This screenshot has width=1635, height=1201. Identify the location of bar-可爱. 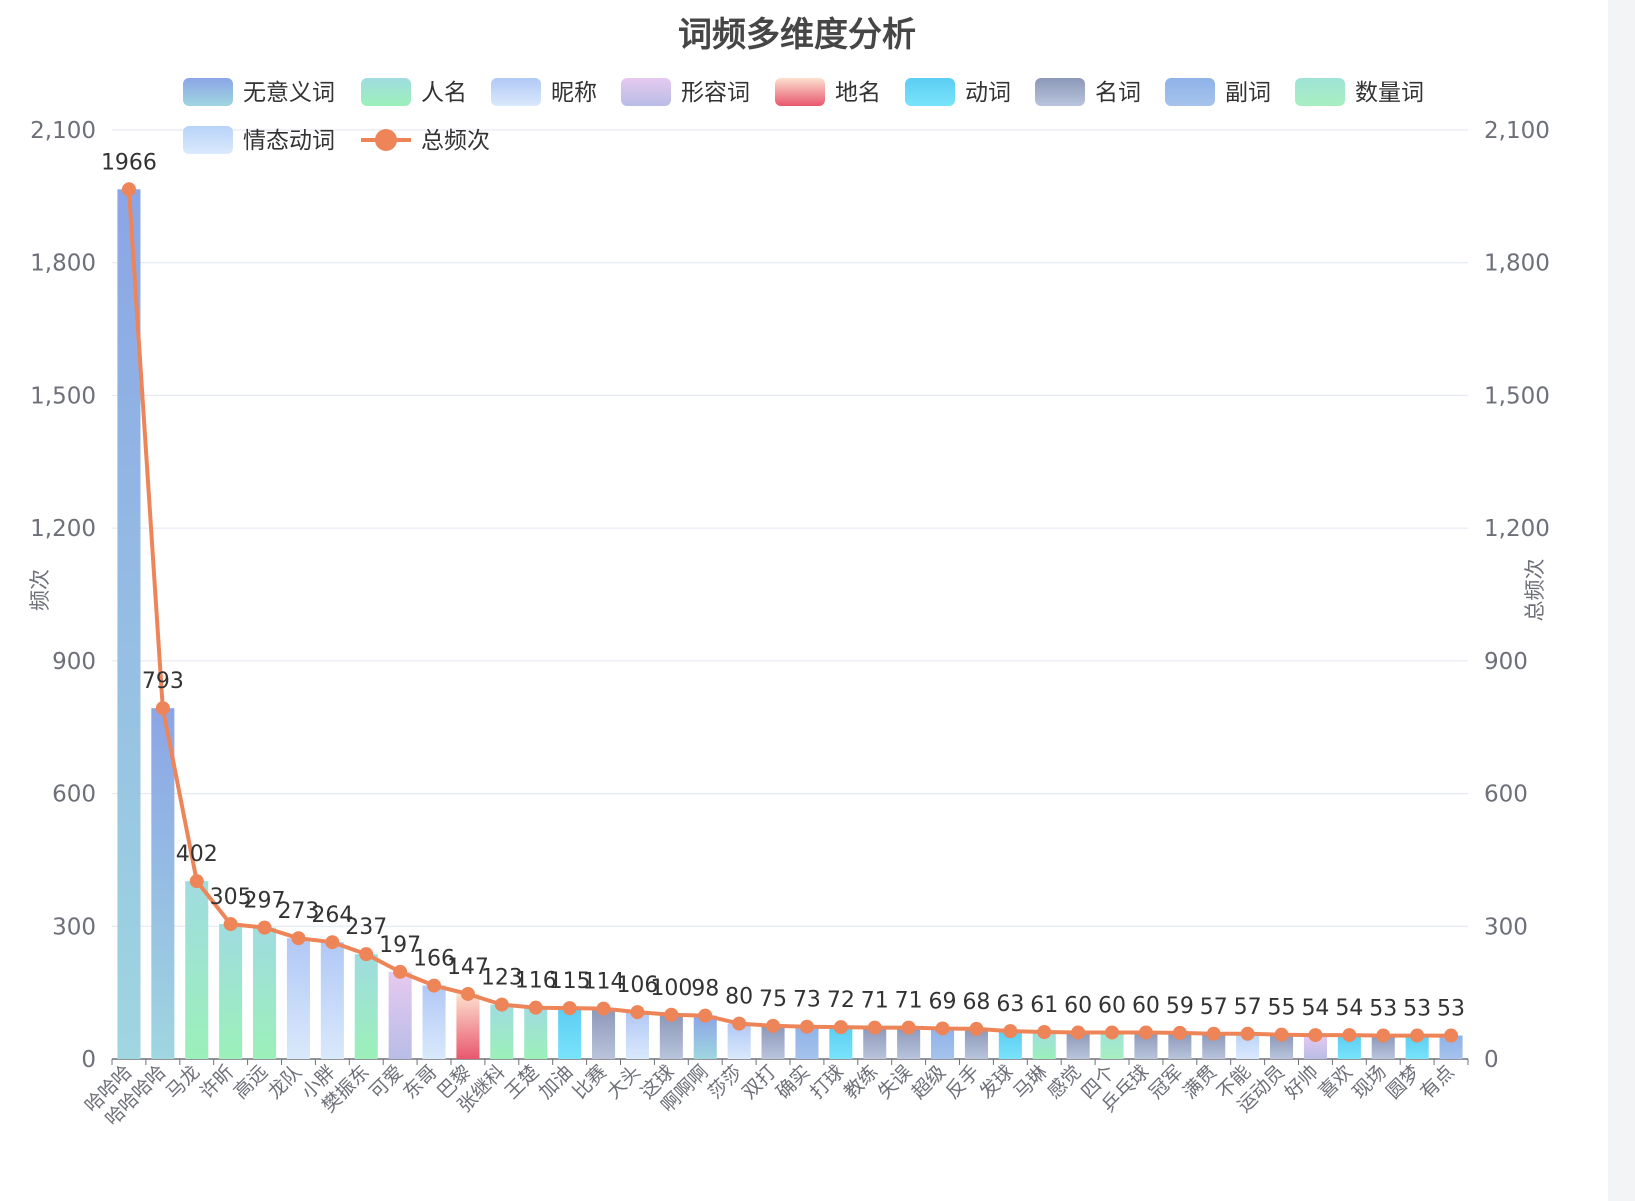
(400, 1015).